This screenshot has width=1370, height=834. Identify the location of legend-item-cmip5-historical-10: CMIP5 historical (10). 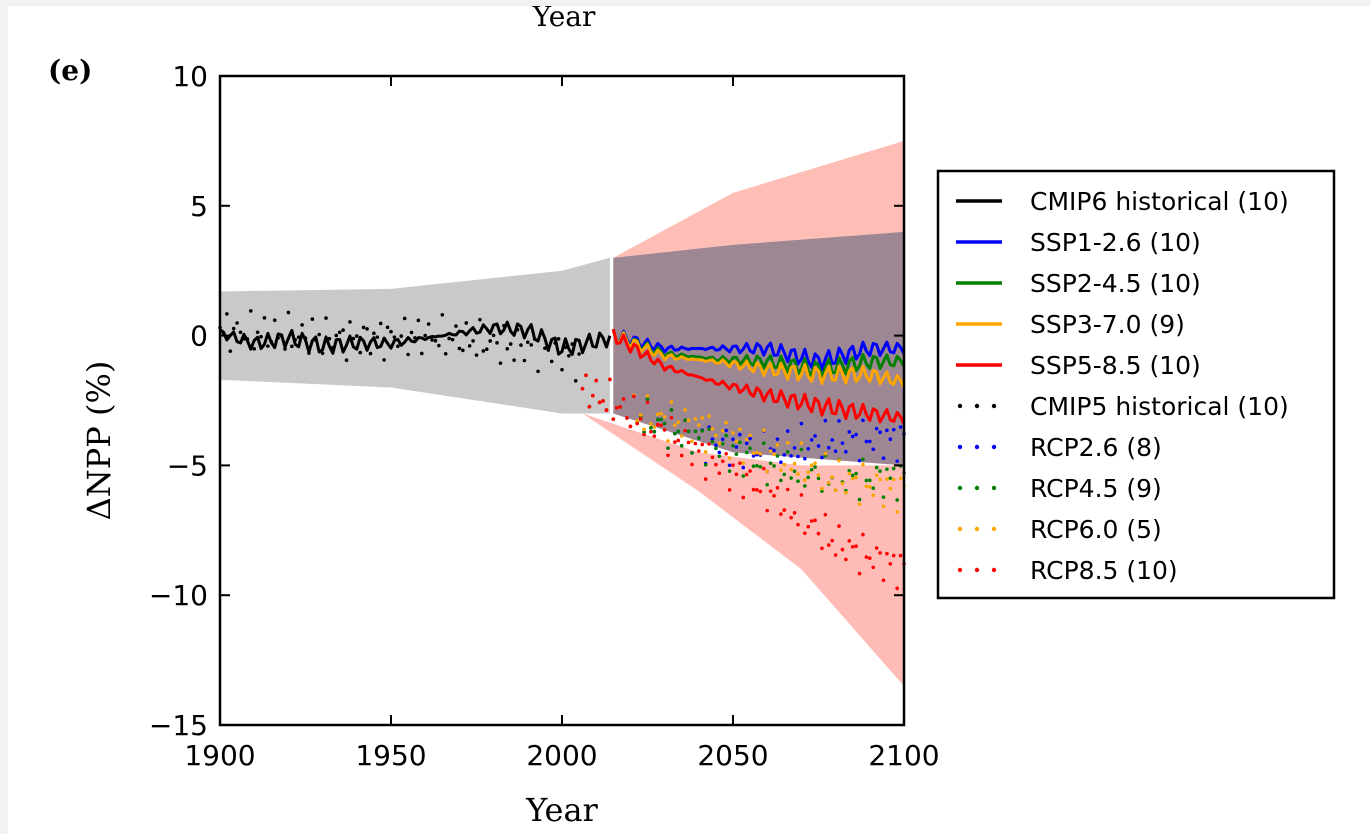
(1123, 406).